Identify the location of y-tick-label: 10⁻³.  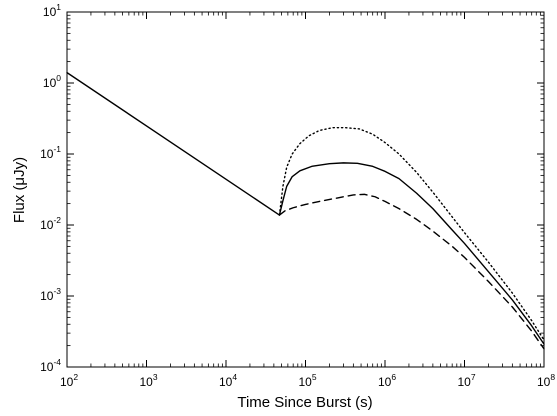
(50, 294).